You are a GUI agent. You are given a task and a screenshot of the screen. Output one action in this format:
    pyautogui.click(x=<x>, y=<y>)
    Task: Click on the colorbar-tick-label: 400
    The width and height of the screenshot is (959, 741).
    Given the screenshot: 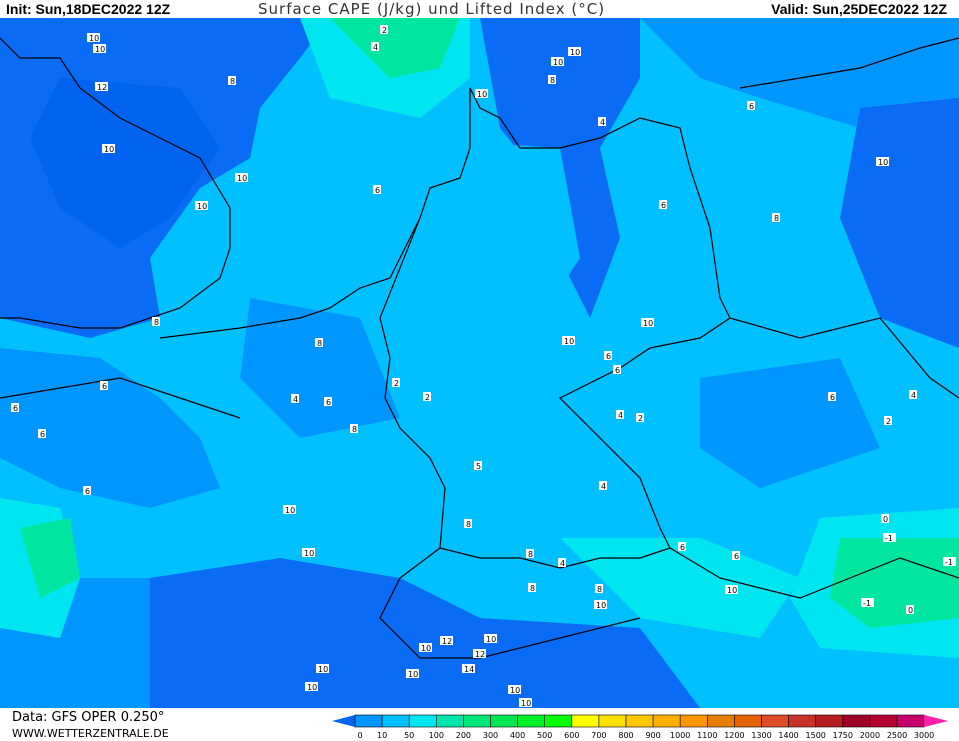 What is the action you would take?
    pyautogui.click(x=517, y=735)
    